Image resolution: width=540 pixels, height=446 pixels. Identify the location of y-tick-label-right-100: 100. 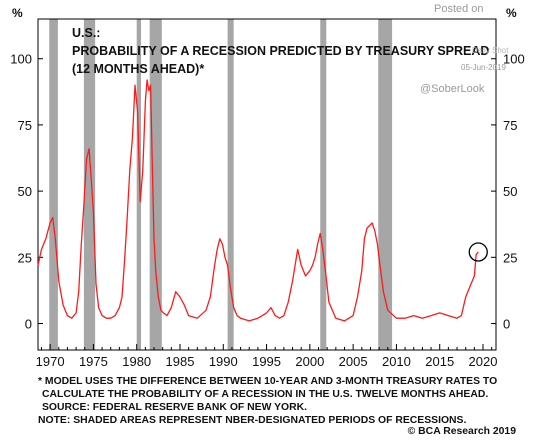
(514, 59).